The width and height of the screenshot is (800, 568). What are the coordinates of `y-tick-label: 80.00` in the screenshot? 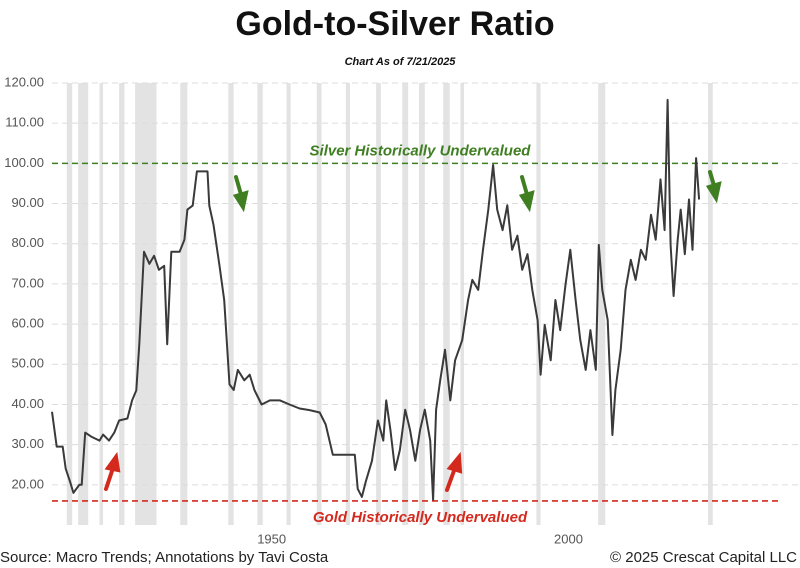 It's located at (27, 242).